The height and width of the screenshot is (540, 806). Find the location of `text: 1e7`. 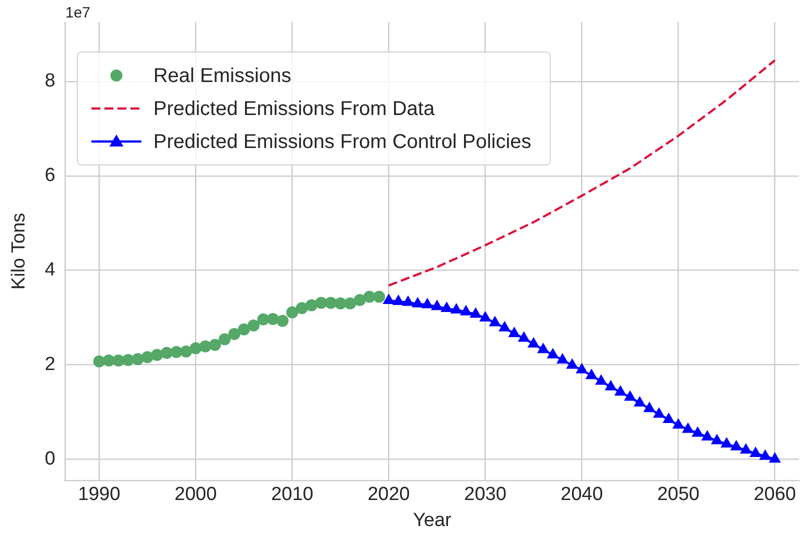

text: 1e7 is located at coordinates (77, 13).